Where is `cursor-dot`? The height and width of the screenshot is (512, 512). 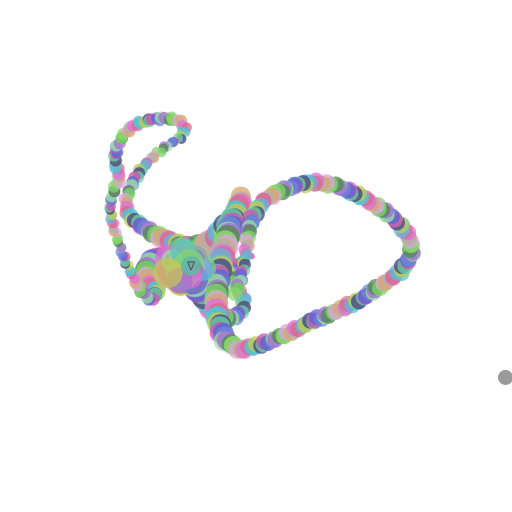 cursor-dot is located at coordinates (505, 377).